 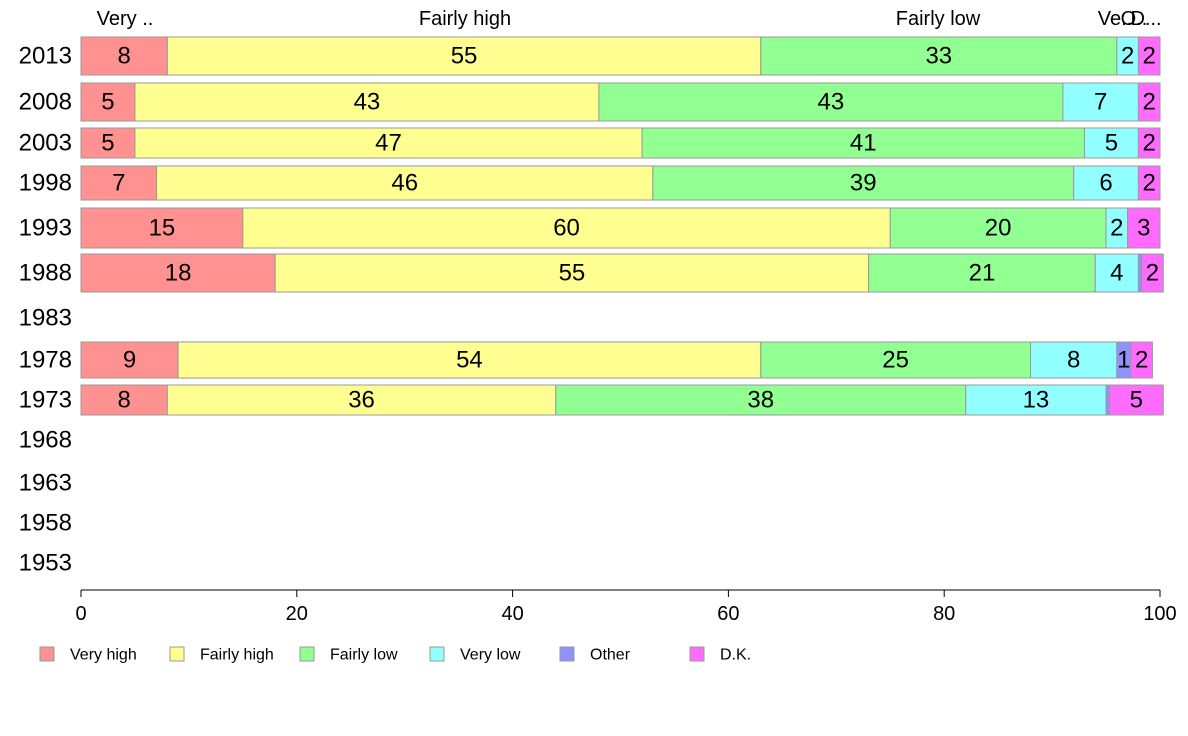 I want to click on top-category-label: Ve.., so click(x=1115, y=19).